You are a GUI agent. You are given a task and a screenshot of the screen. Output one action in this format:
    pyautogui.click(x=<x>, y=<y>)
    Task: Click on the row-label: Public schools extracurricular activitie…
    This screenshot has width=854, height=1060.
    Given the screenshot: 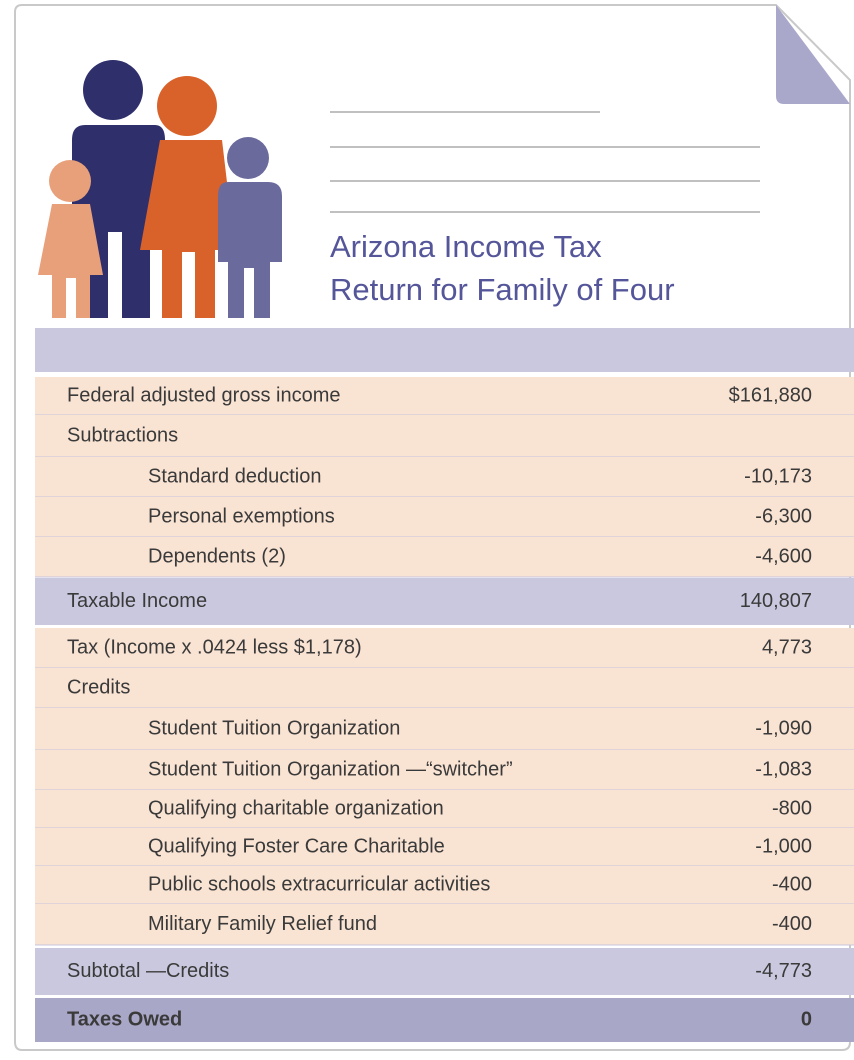 What is the action you would take?
    pyautogui.click(x=319, y=884)
    